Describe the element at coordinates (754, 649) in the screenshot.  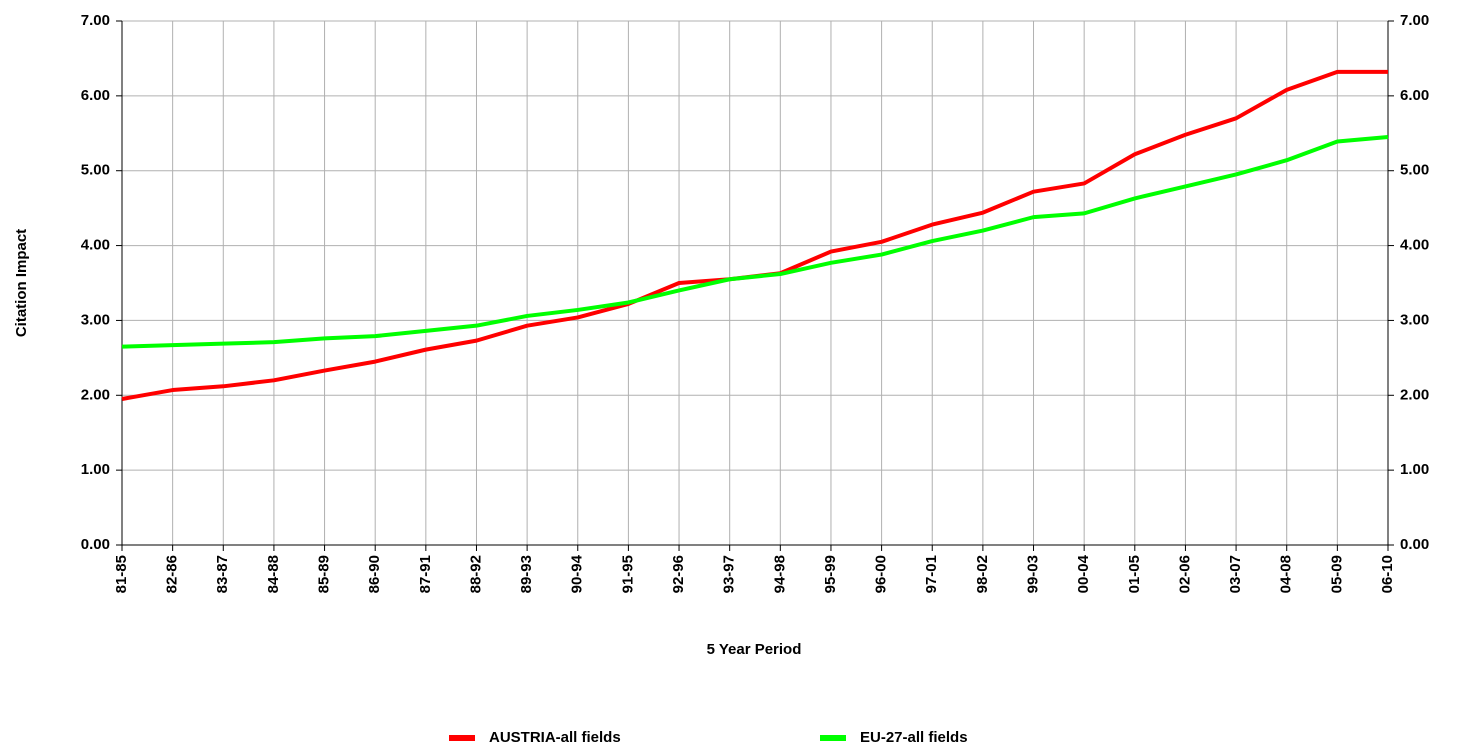
I see `x-axis-label: 5 Year Period` at that location.